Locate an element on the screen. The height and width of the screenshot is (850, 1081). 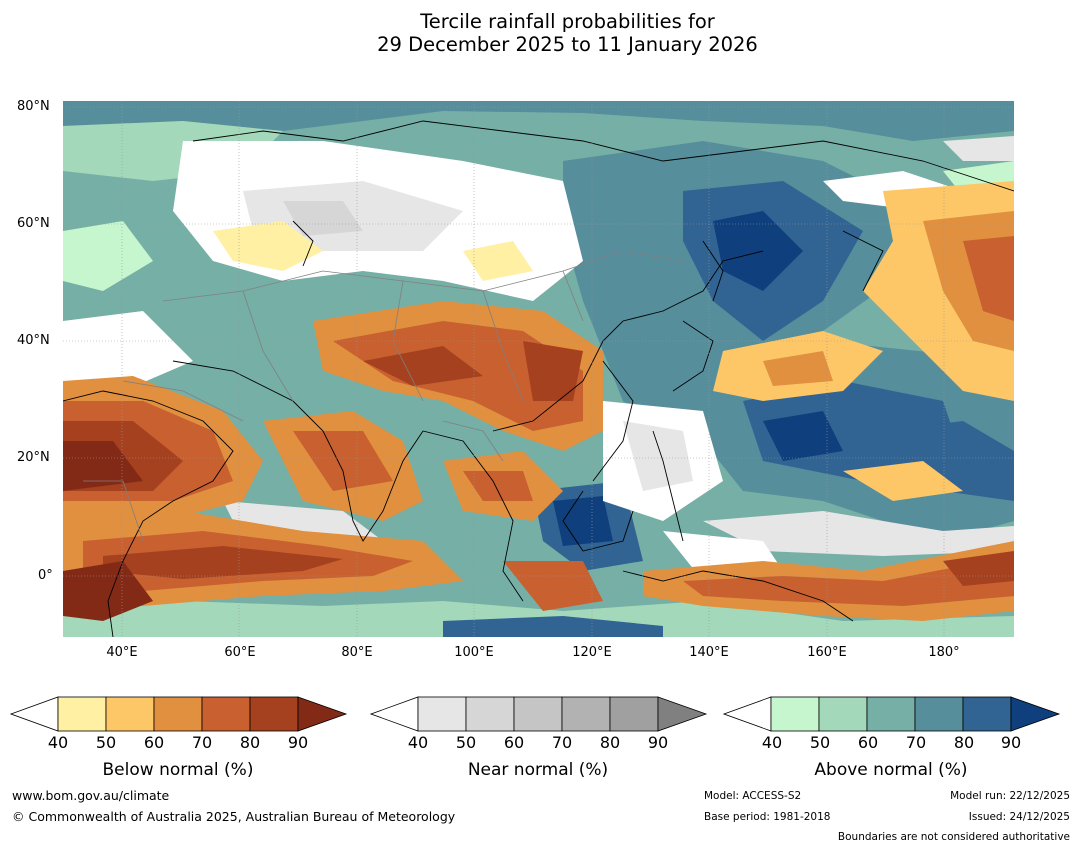
below-tick-70: 70 is located at coordinates (202, 742).